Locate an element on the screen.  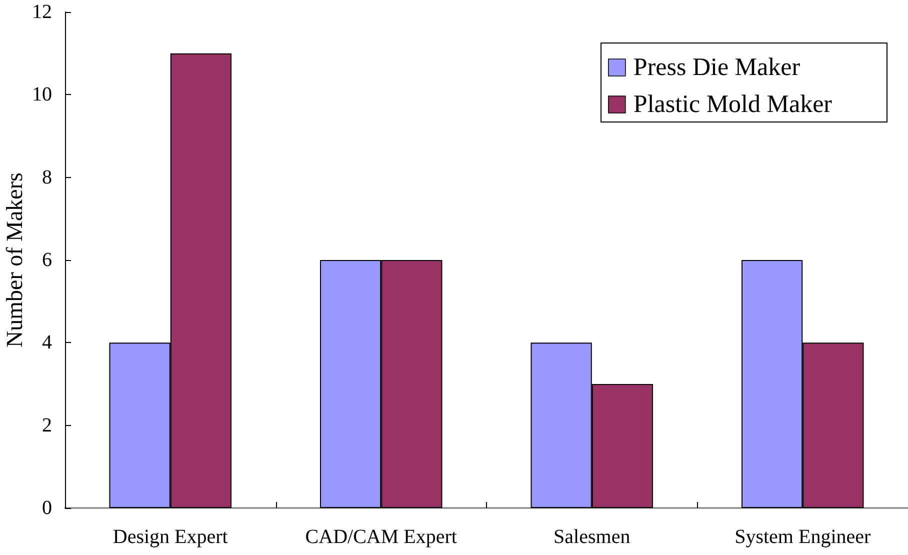
y-tick-label: 6 is located at coordinates (47, 260).